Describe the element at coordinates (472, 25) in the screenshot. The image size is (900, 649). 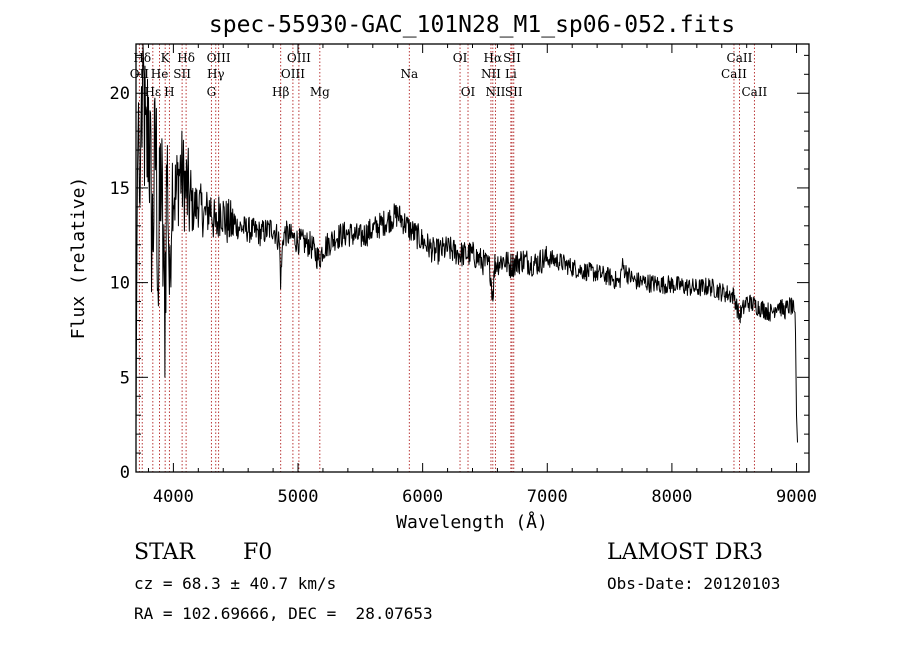
I see `chart-title: spec-55930-GAC_101N28_M1_sp06-052.fits` at that location.